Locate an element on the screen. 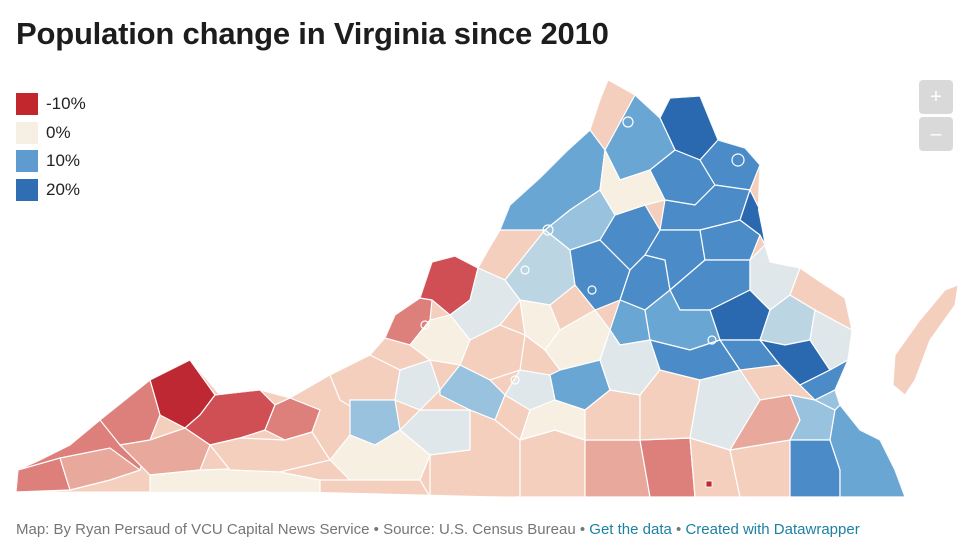 Image resolution: width=959 pixels, height=557 pixels. get-the-data-link: Get the data is located at coordinates (630, 529).